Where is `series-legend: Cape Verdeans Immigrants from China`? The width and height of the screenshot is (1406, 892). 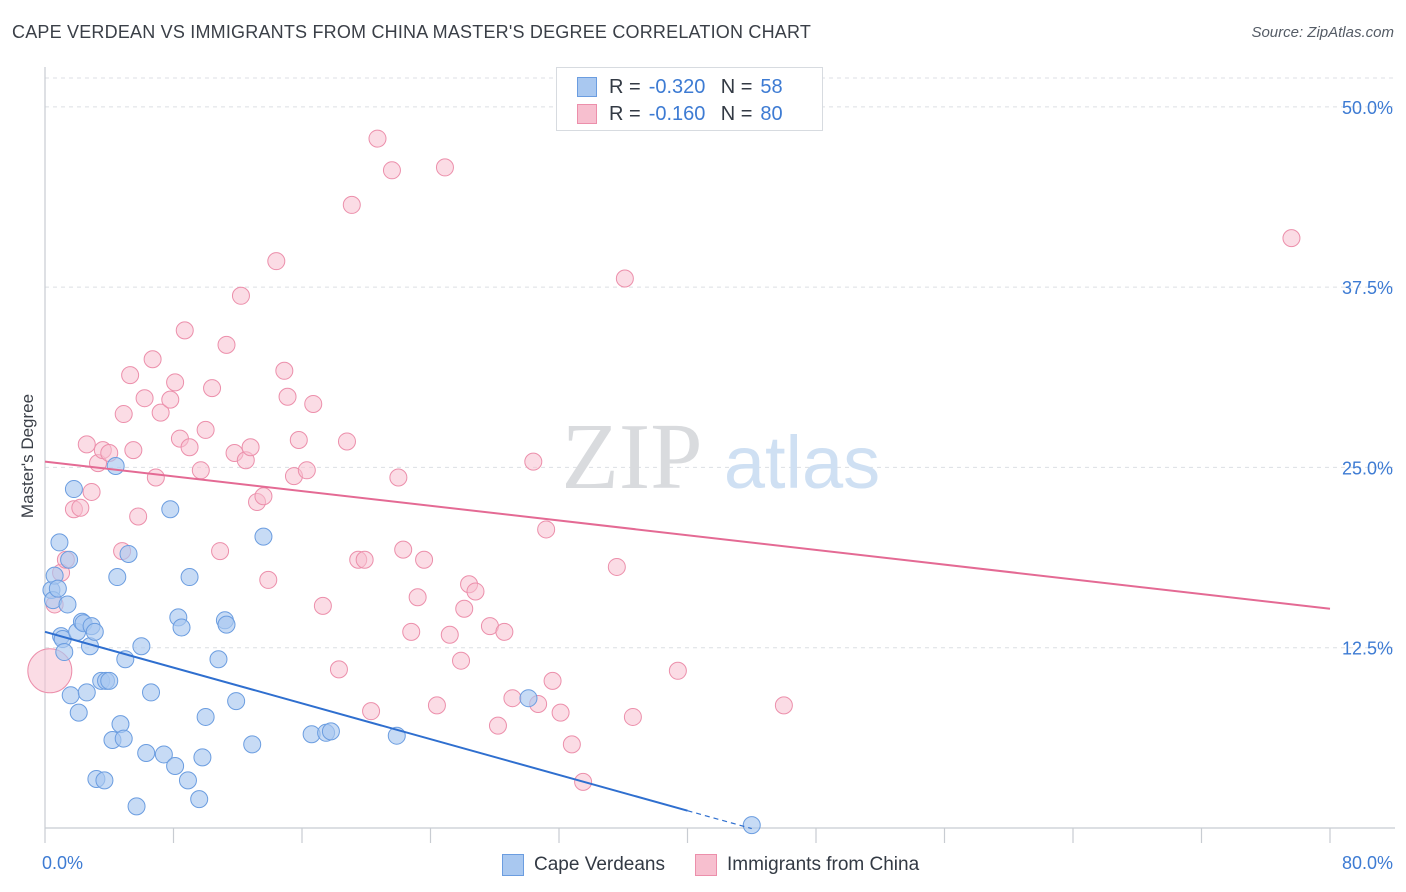 series-legend: Cape Verdeans Immigrants from China is located at coordinates (725, 865).